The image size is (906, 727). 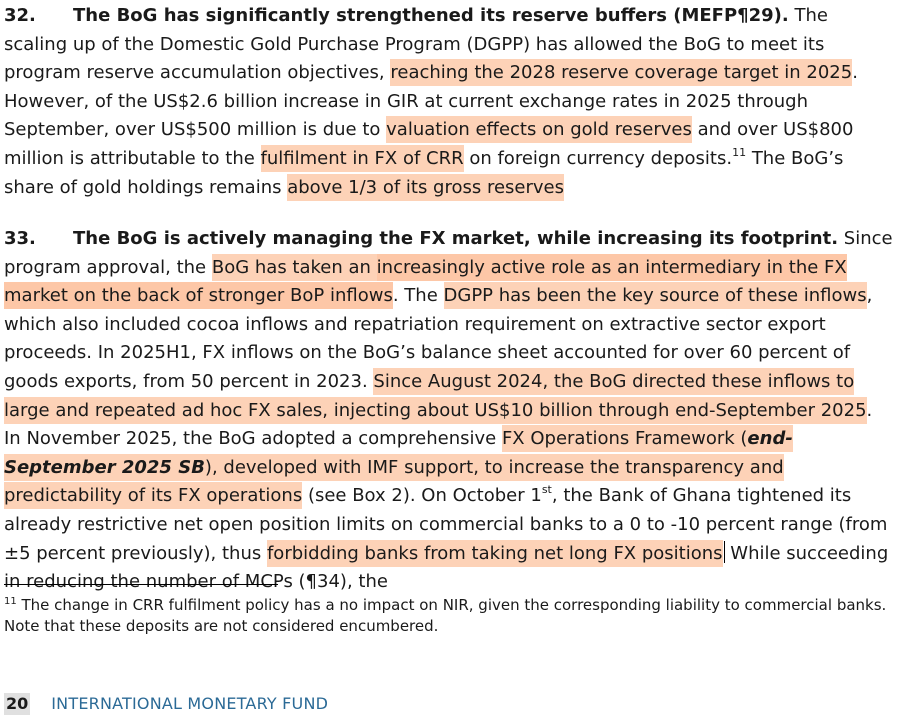 What do you see at coordinates (190, 703) in the screenshot?
I see `publisher-name: INTERNATIONAL MONETARY FUND` at bounding box center [190, 703].